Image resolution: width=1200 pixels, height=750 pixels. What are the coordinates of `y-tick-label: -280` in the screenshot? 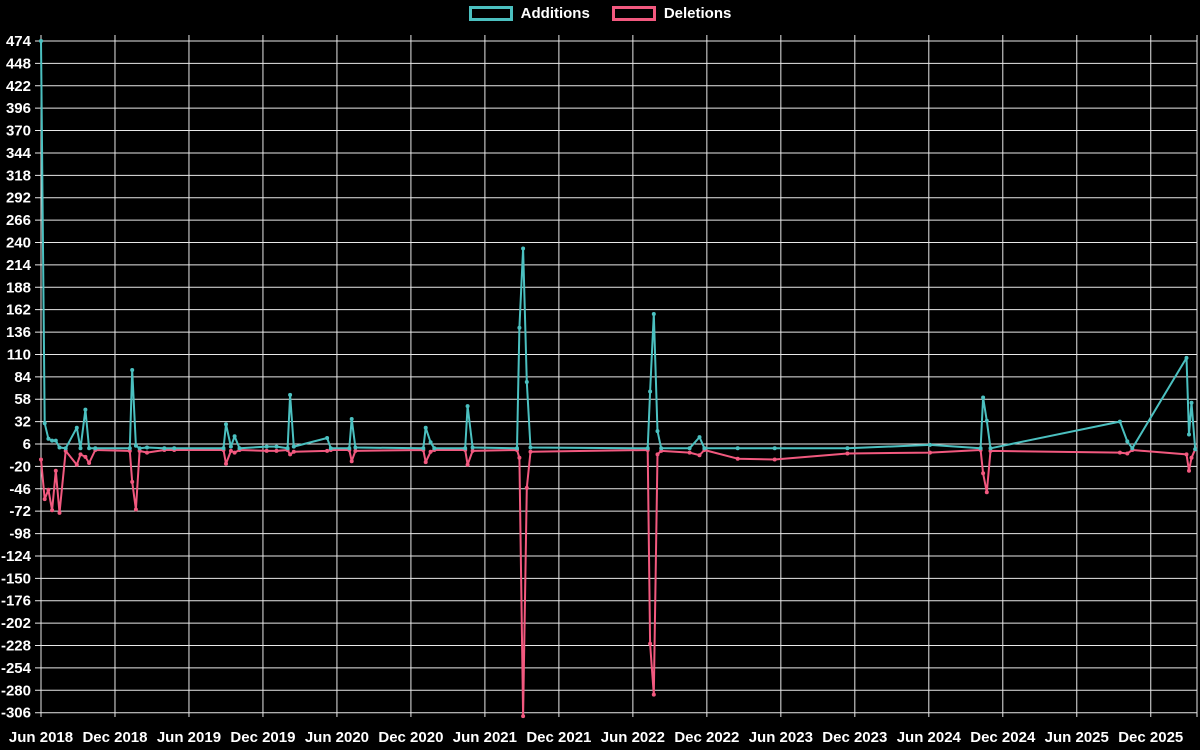 It's located at (16, 690).